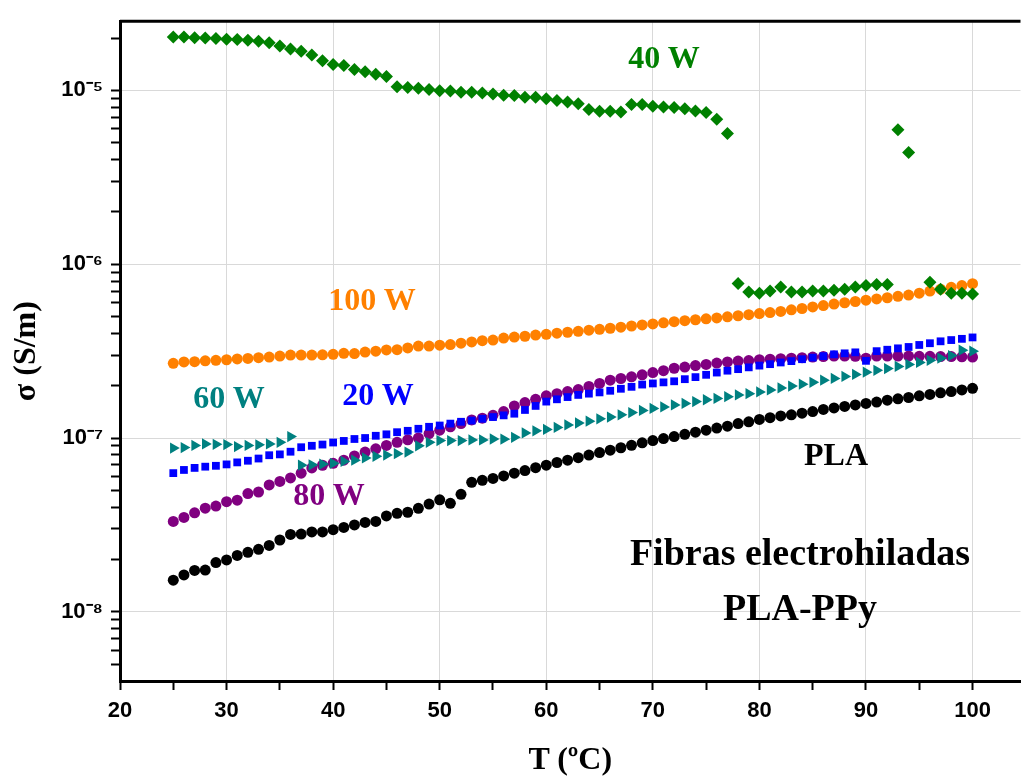 The width and height of the screenshot is (1027, 784). Describe the element at coordinates (229, 397) in the screenshot. I see `series-label: 60 W` at that location.